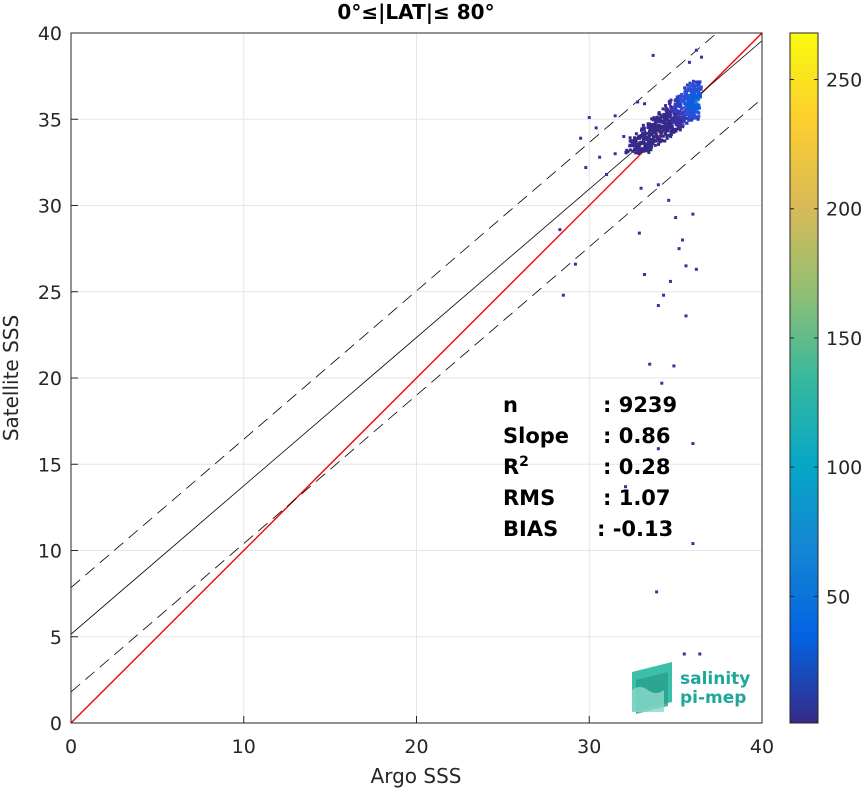 The width and height of the screenshot is (865, 790). I want to click on y-tick-label: 25, so click(50, 293).